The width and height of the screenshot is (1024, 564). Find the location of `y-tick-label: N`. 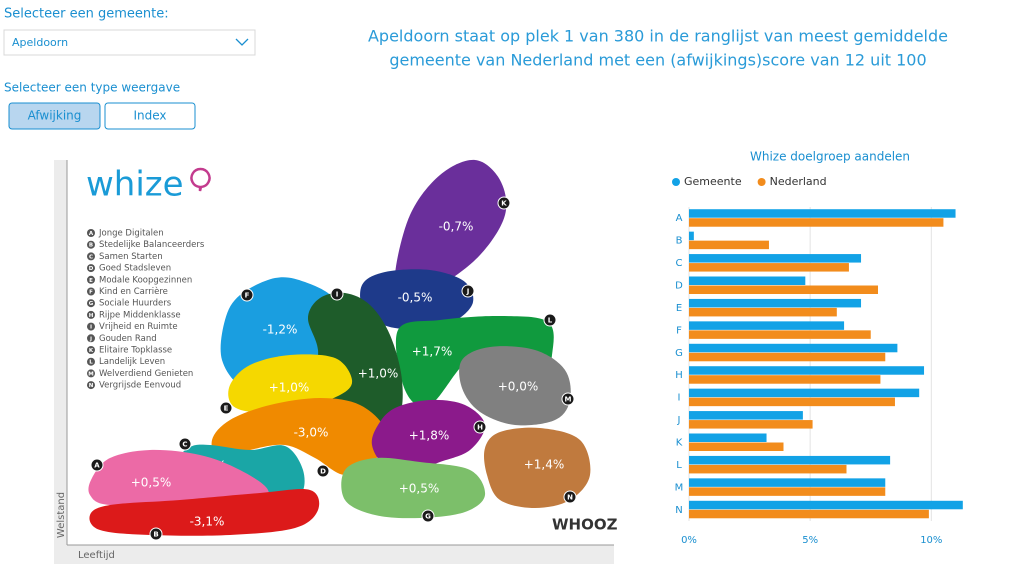

y-tick-label: N is located at coordinates (678, 510).